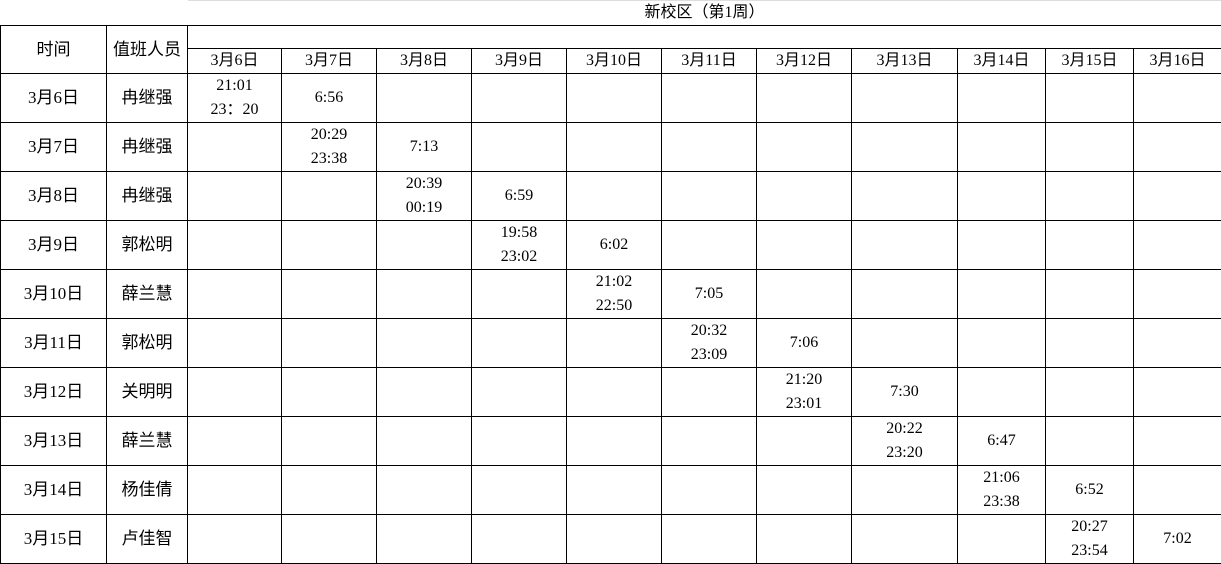 The height and width of the screenshot is (564, 1221). Describe the element at coordinates (147, 490) in the screenshot. I see `row-person-cell: 杨佳倩` at that location.